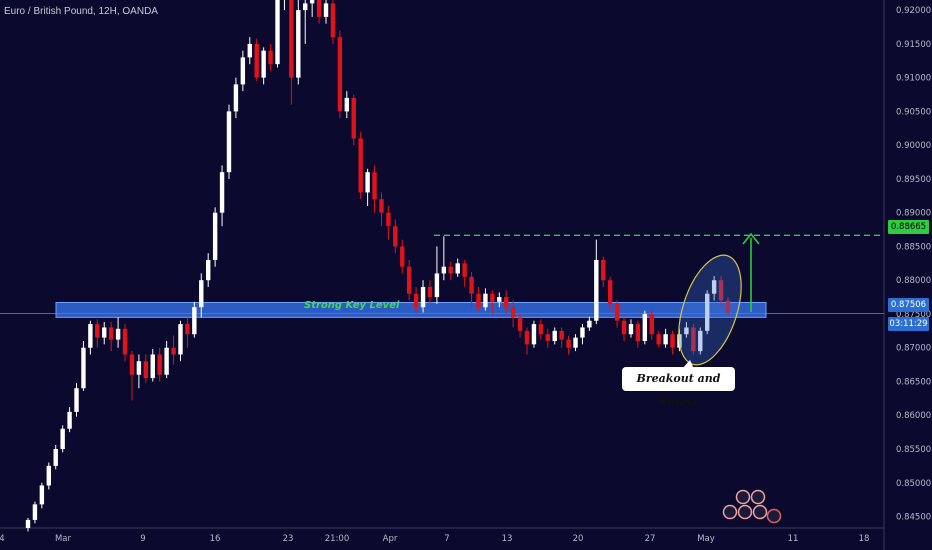 This screenshot has width=932, height=550. I want to click on y-tick-label: 0.90000, so click(913, 146).